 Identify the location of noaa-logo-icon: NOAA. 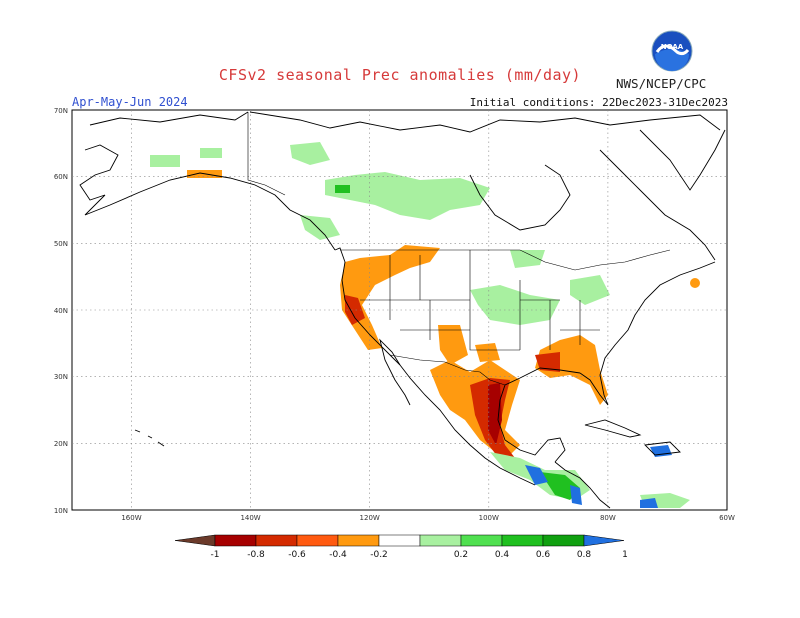
(672, 51).